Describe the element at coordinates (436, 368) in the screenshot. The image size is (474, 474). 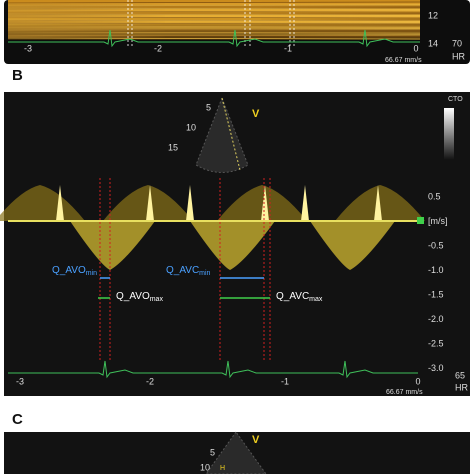
I see `y-label: -3.0` at that location.